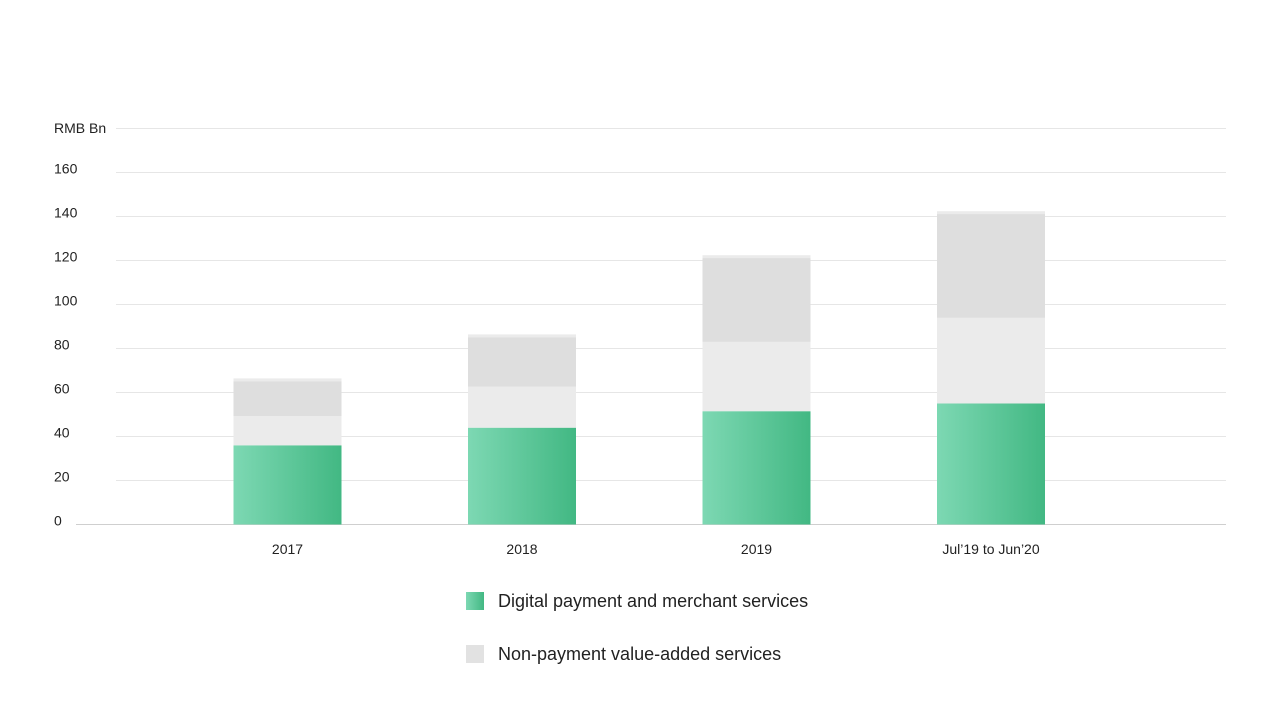 The image size is (1280, 720). I want to click on x-category-label: Jul’19 to Jun’20, so click(991, 549).